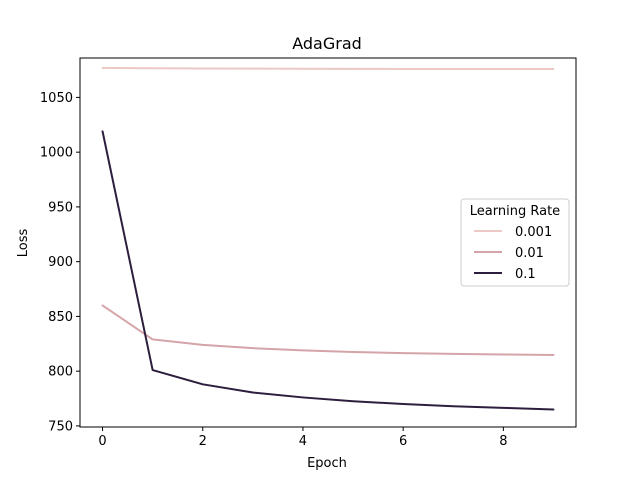 This screenshot has width=640, height=480. Describe the element at coordinates (533, 232) in the screenshot. I see `legend-label-0.001: 0.001` at that location.